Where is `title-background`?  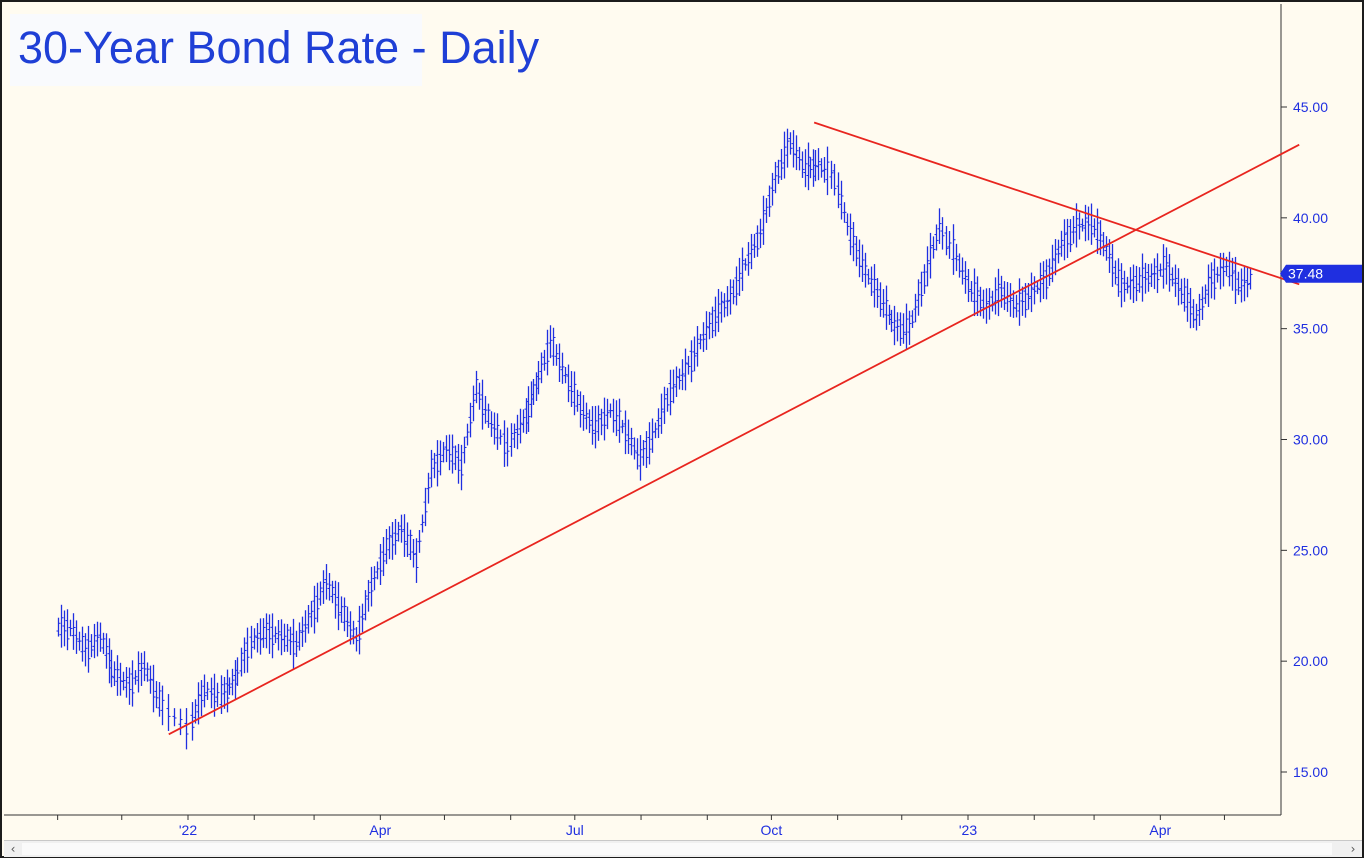 title-background is located at coordinates (216, 50).